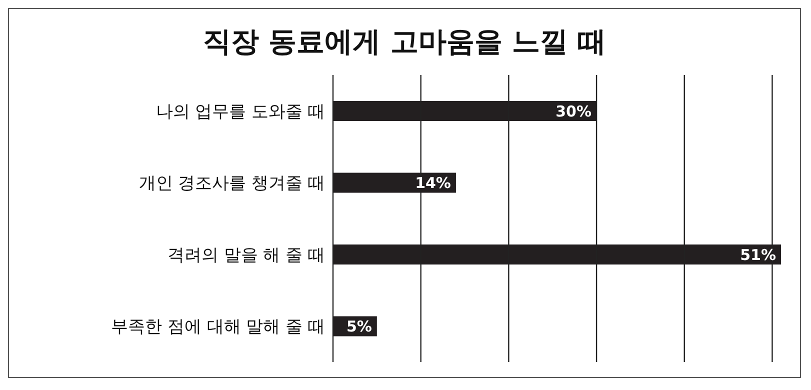 The width and height of the screenshot is (811, 390). I want to click on data-label: 30%, so click(574, 111).